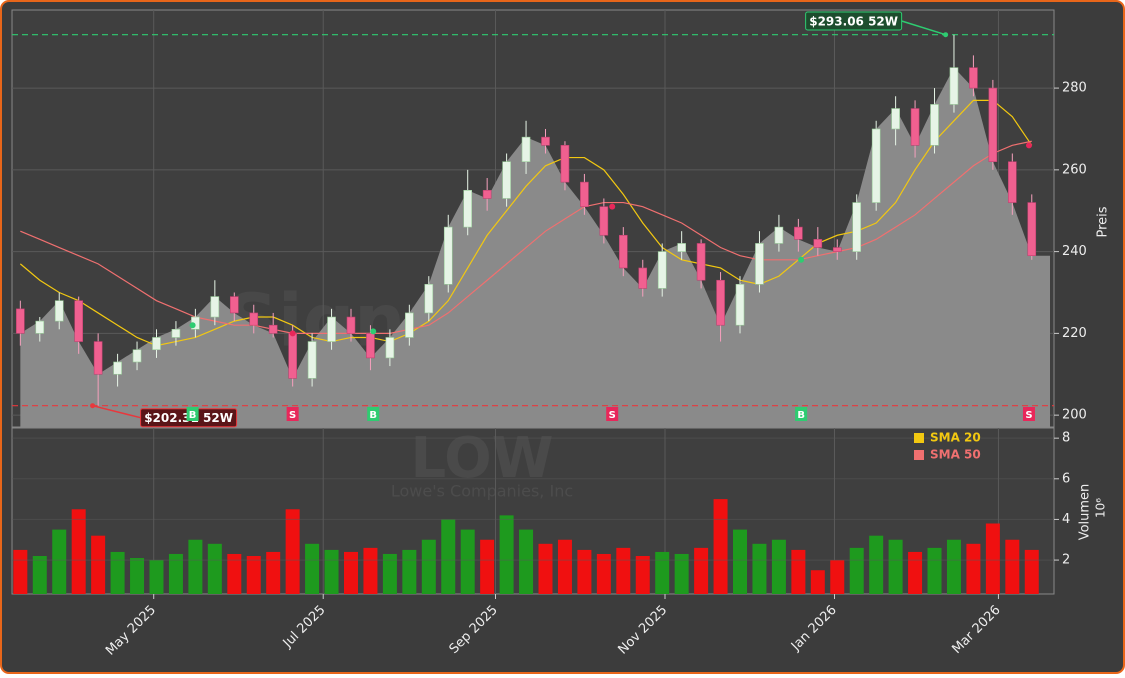 The width and height of the screenshot is (1125, 678). I want to click on y-axis-label: Preis, so click(1103, 221).